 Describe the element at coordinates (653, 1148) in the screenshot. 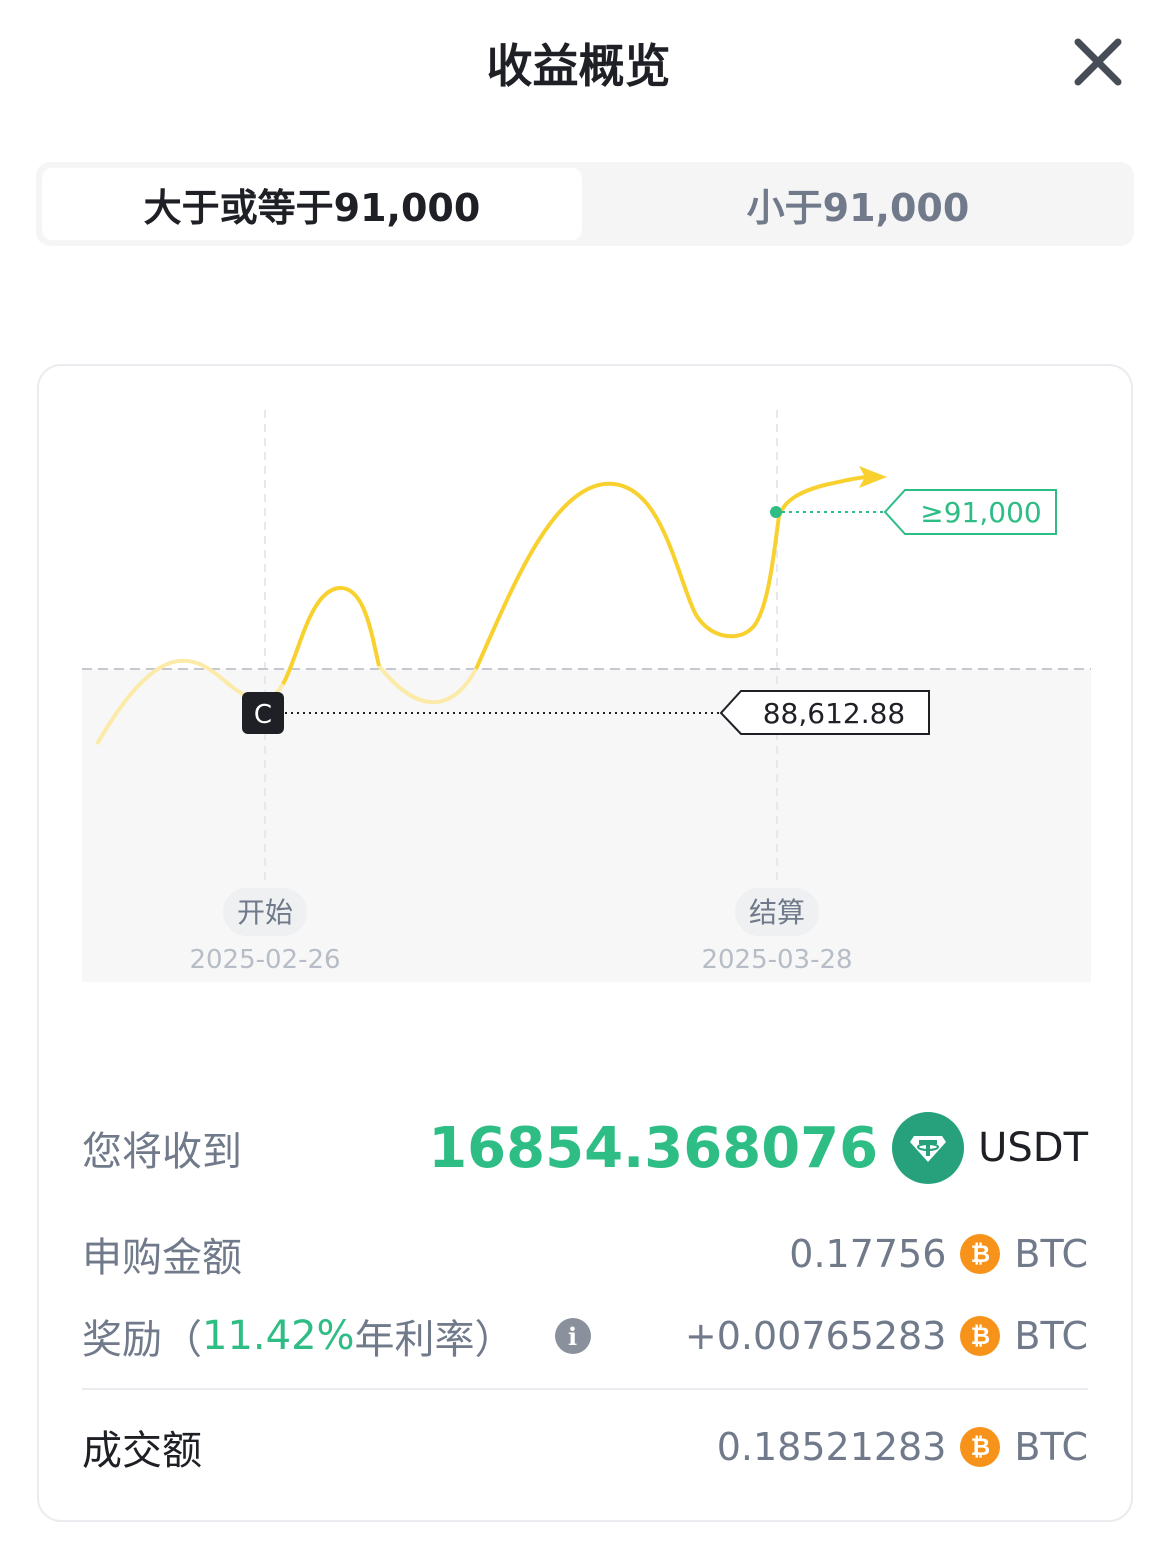

I see `receive-value: 16854.368076` at that location.